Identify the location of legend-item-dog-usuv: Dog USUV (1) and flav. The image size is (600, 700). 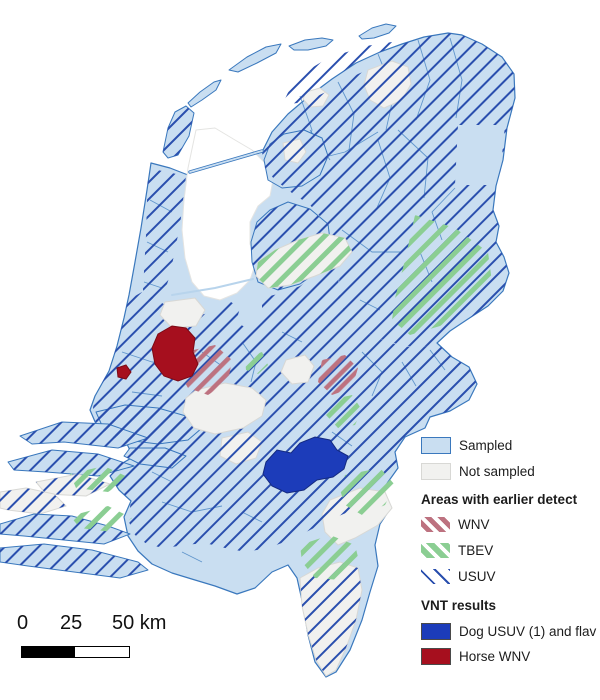
(508, 631).